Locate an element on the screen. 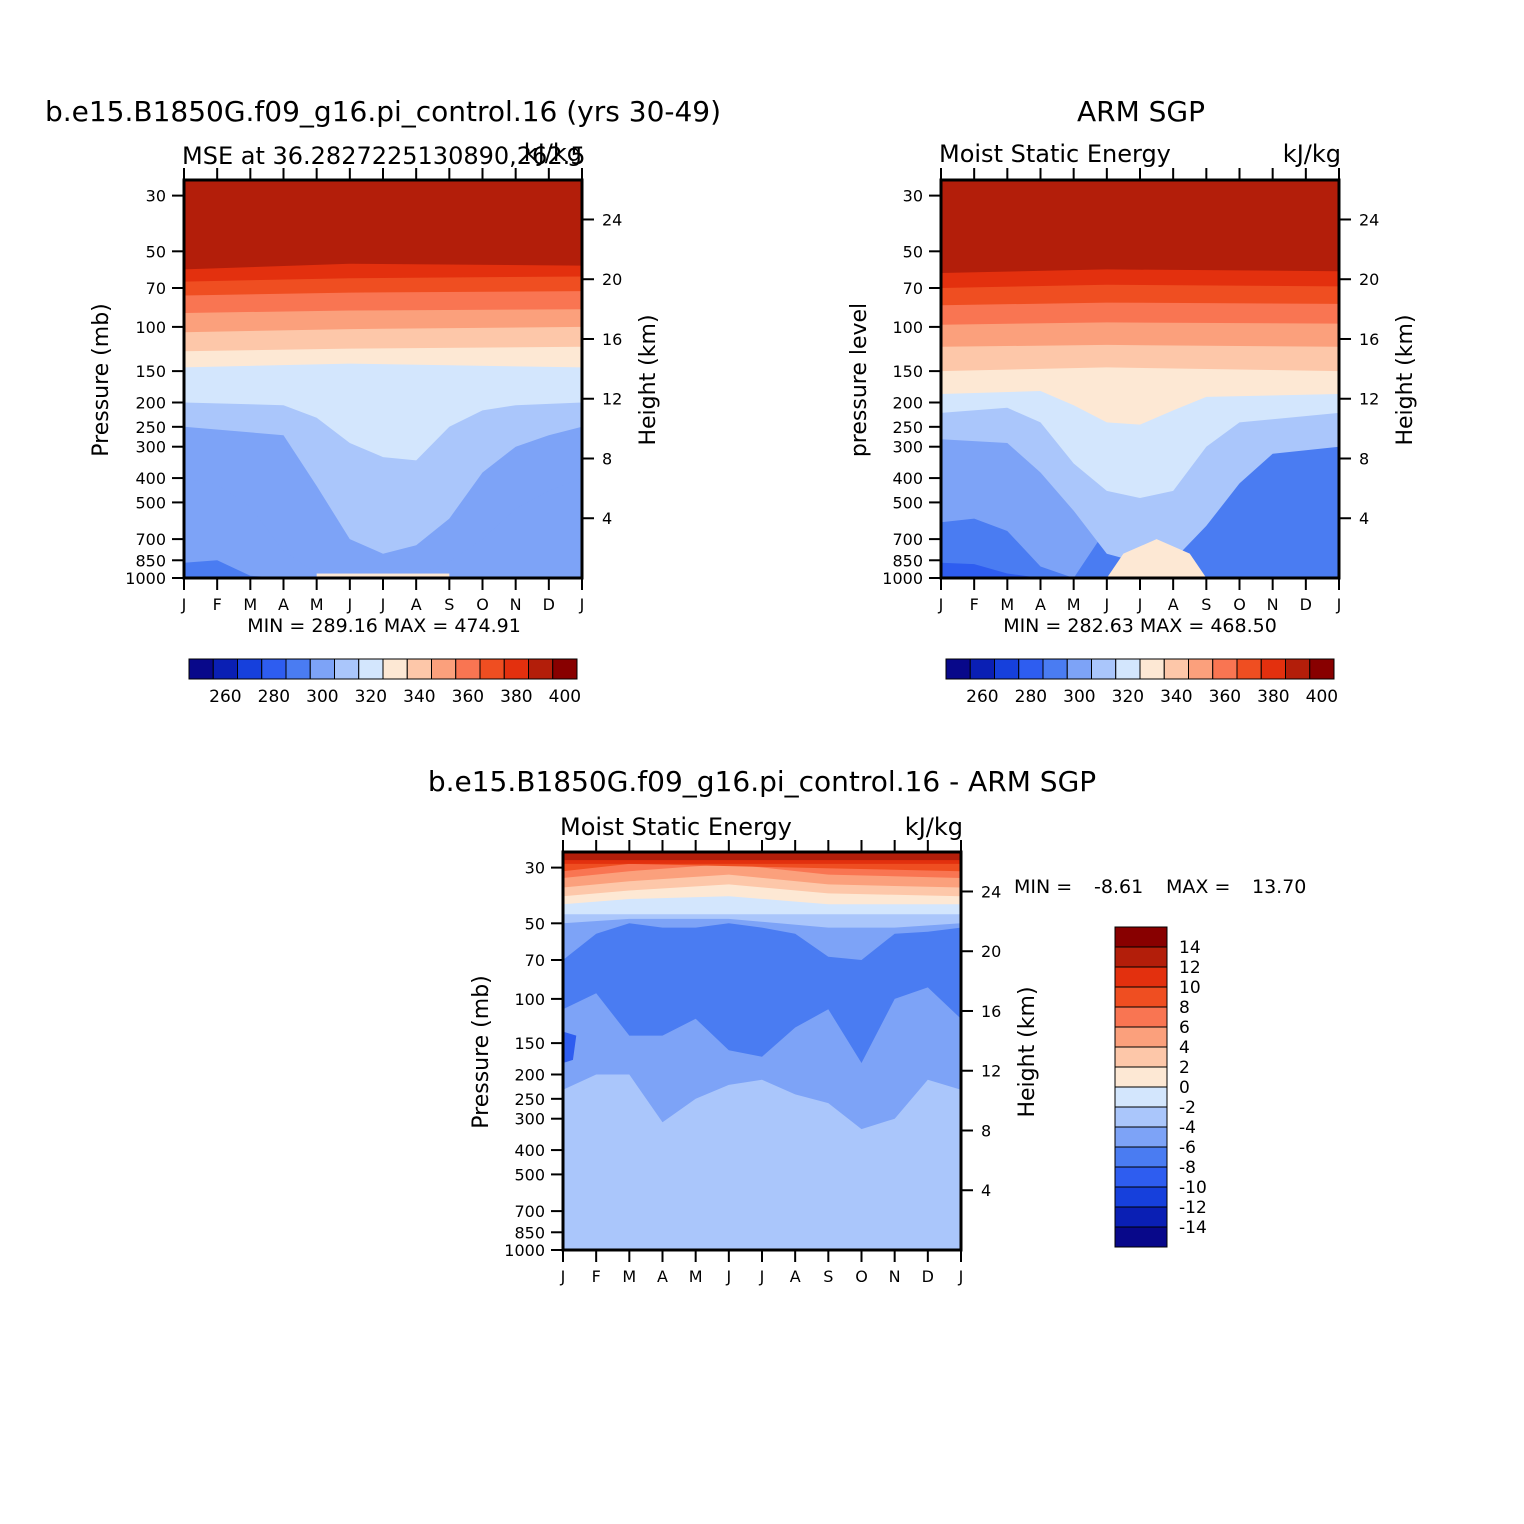 This screenshot has height=1524, width=1524. diff-ytick-label-4: 150 is located at coordinates (529, 1043).